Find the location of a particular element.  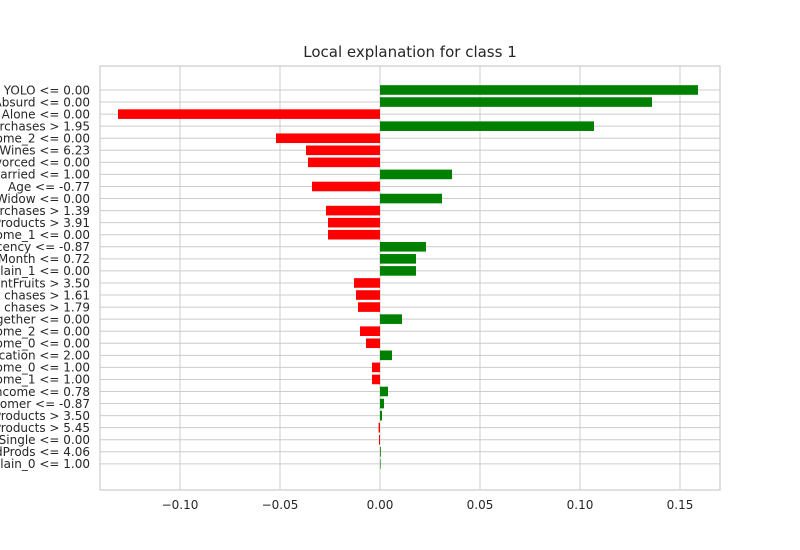

y-tick-label: Wines <= 6.23 is located at coordinates (45, 151).